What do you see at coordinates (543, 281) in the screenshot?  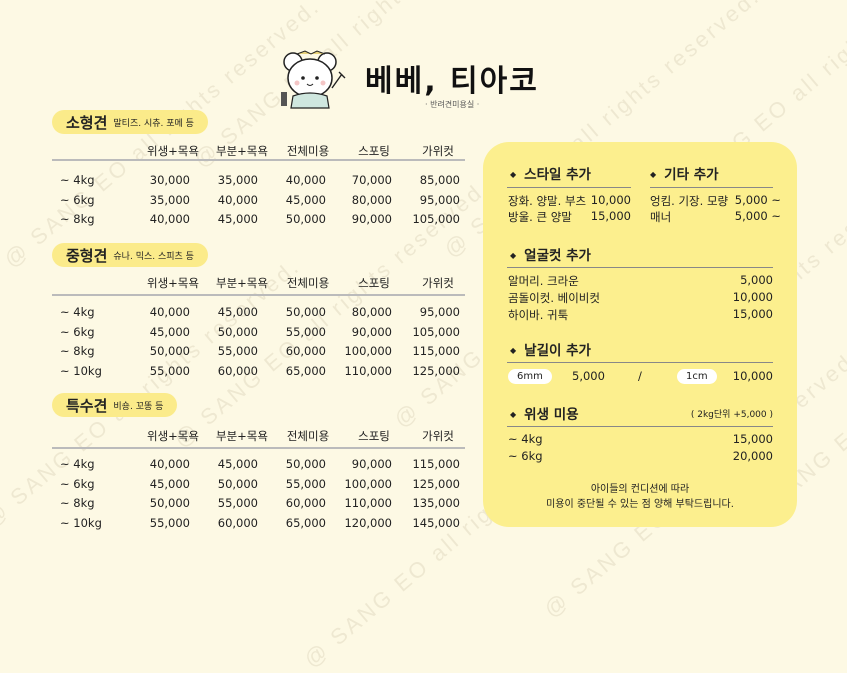 I see `face-item-label: 알머리. 크라운` at bounding box center [543, 281].